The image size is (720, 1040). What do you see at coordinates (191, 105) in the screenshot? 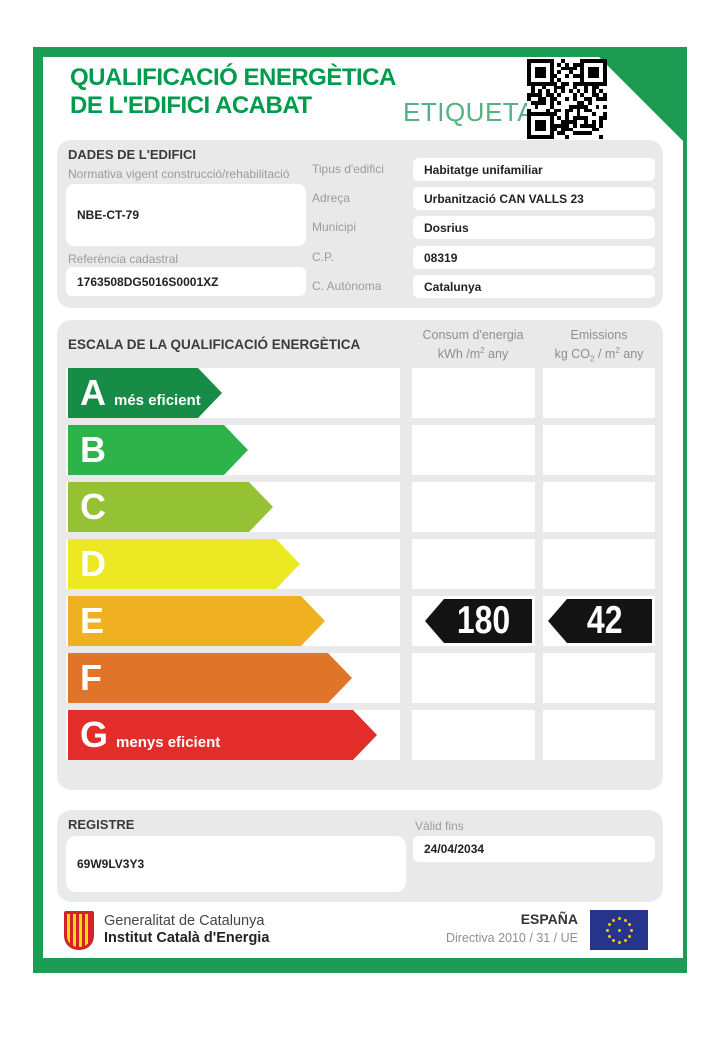
I see `page-title-line2: DE L'EDIFICI ACABAT` at bounding box center [191, 105].